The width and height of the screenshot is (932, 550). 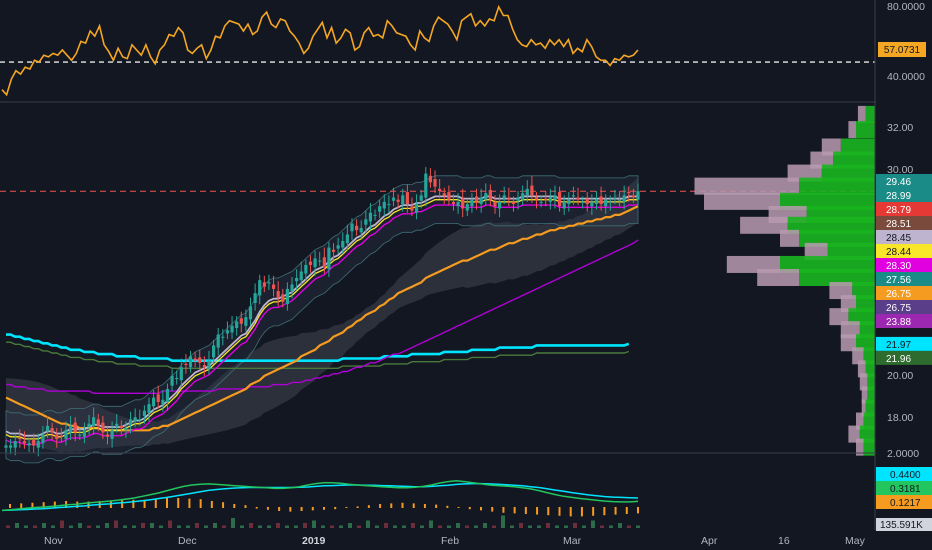 What do you see at coordinates (904, 524) in the screenshot?
I see `volume-tag-bg` at bounding box center [904, 524].